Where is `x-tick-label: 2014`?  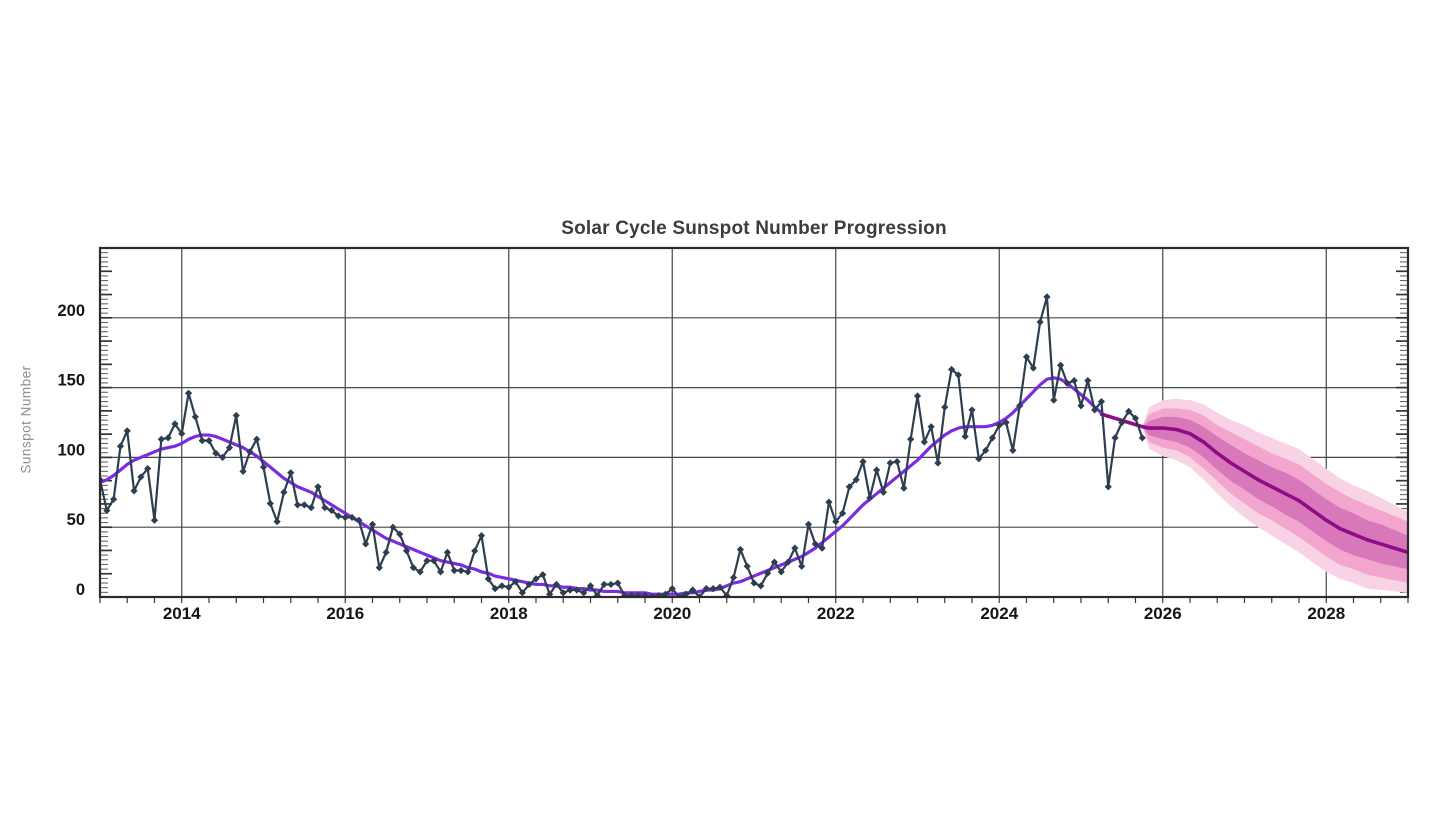
x-tick-label: 2014 is located at coordinates (182, 613).